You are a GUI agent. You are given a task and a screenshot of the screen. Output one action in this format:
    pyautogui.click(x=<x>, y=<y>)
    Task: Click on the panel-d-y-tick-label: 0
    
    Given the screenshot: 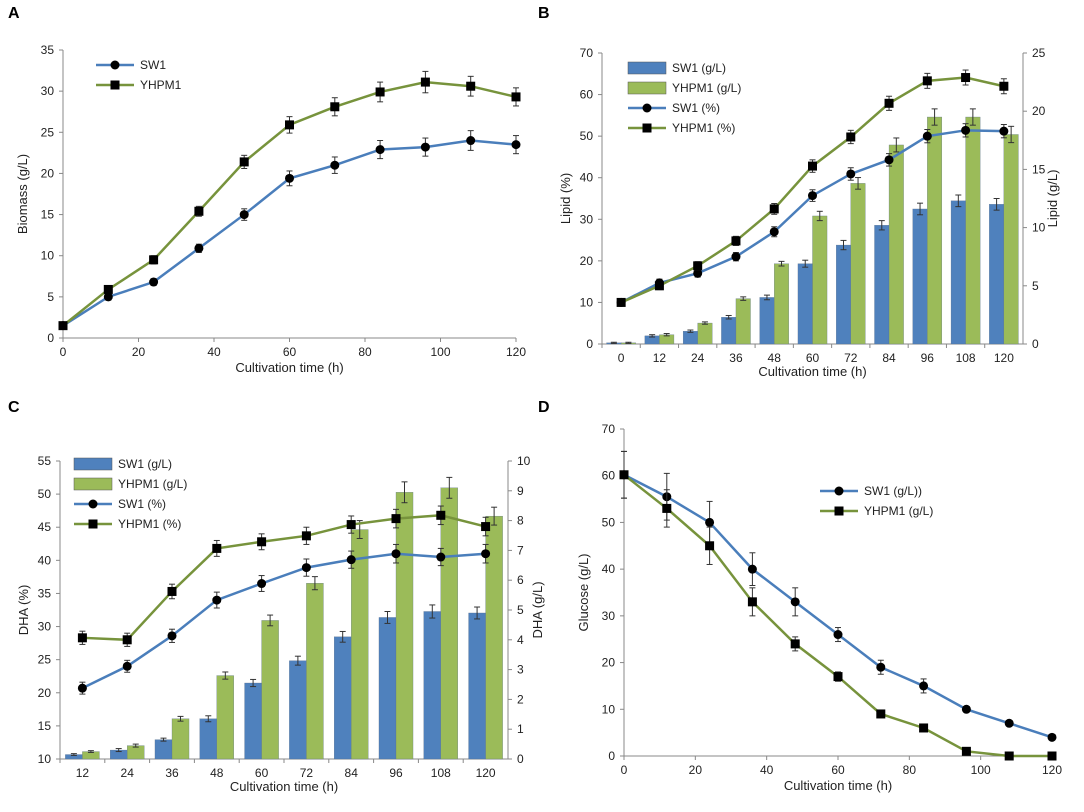 What is the action you would take?
    pyautogui.click(x=611, y=756)
    